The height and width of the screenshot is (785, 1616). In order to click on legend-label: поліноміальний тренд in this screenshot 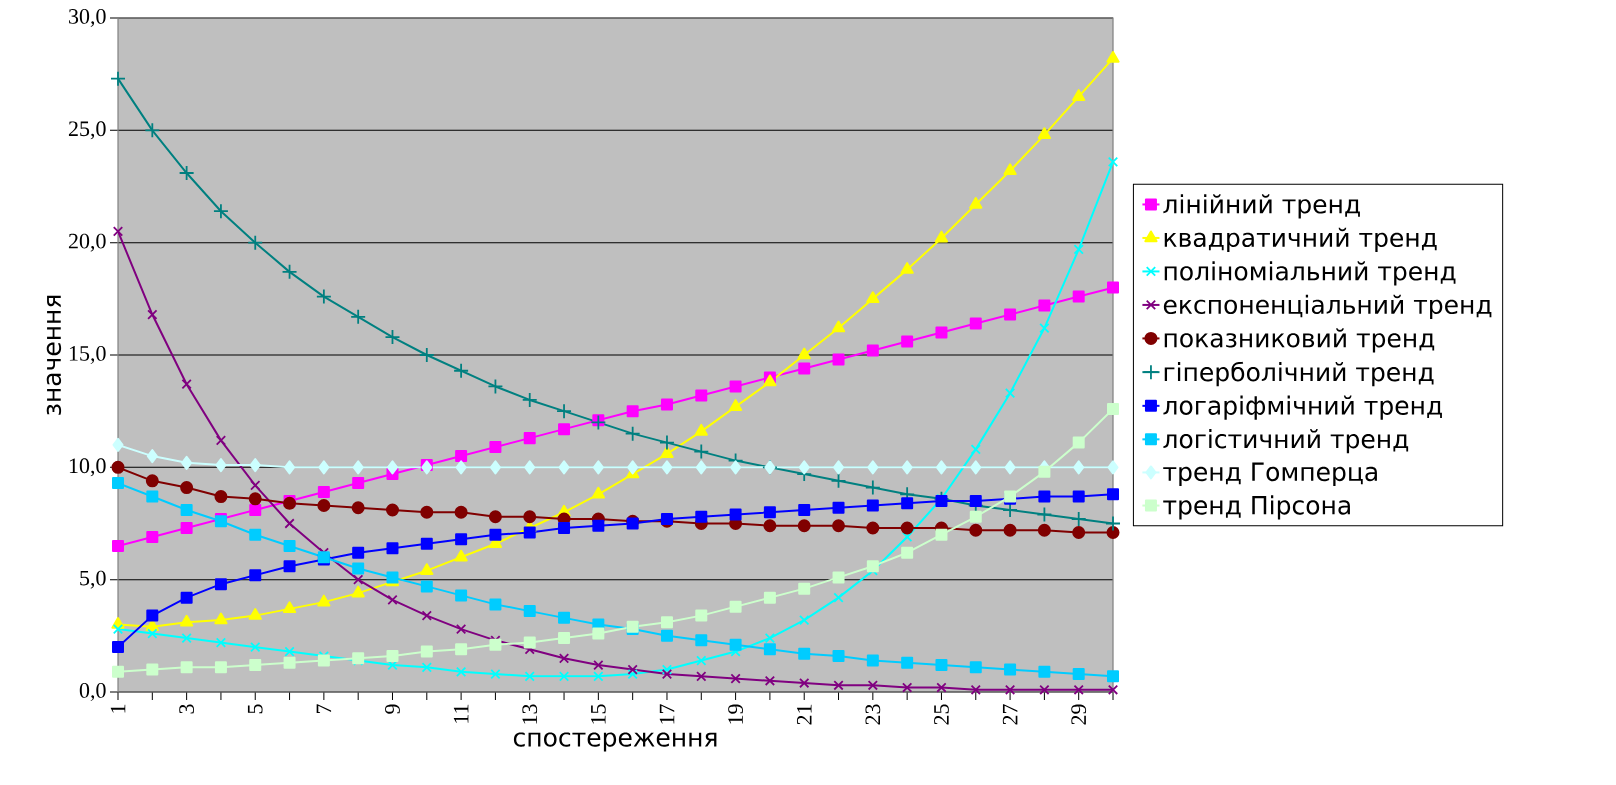, I will do `click(1310, 273)`.